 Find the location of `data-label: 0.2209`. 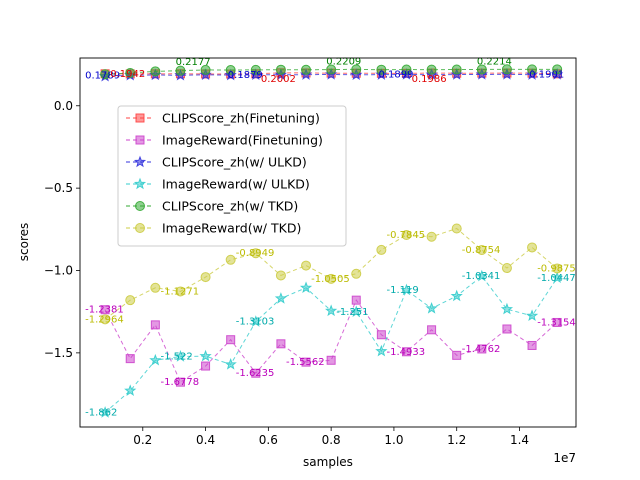

data-label: 0.2209 is located at coordinates (343, 61).